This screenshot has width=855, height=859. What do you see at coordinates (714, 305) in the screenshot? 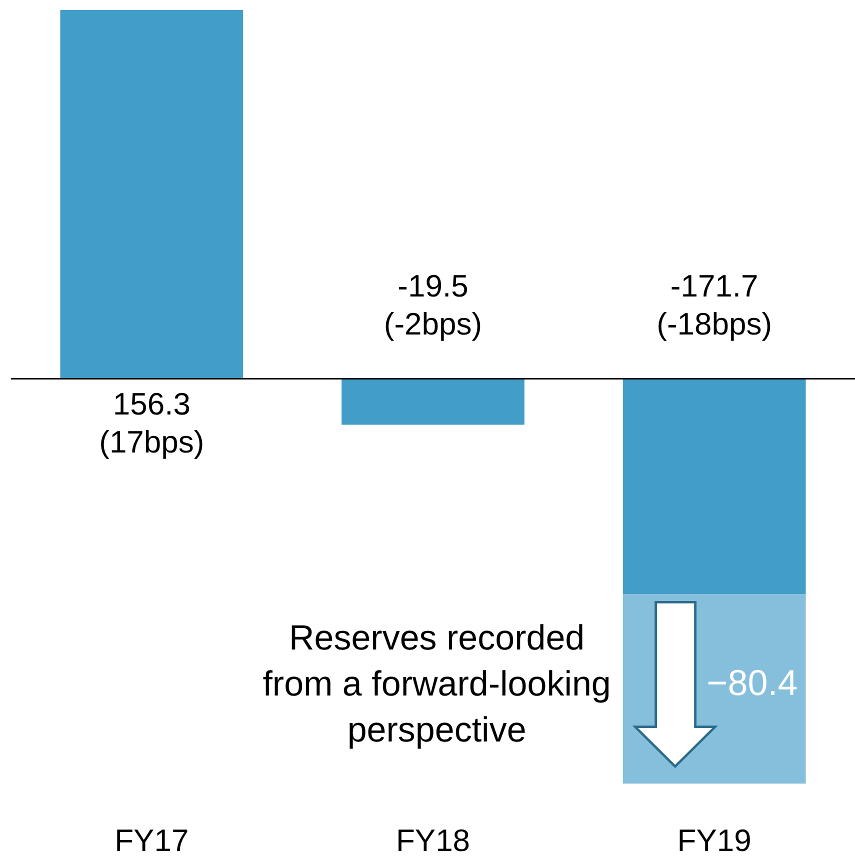
I see `total-label: -171.7 (-18bps)` at bounding box center [714, 305].